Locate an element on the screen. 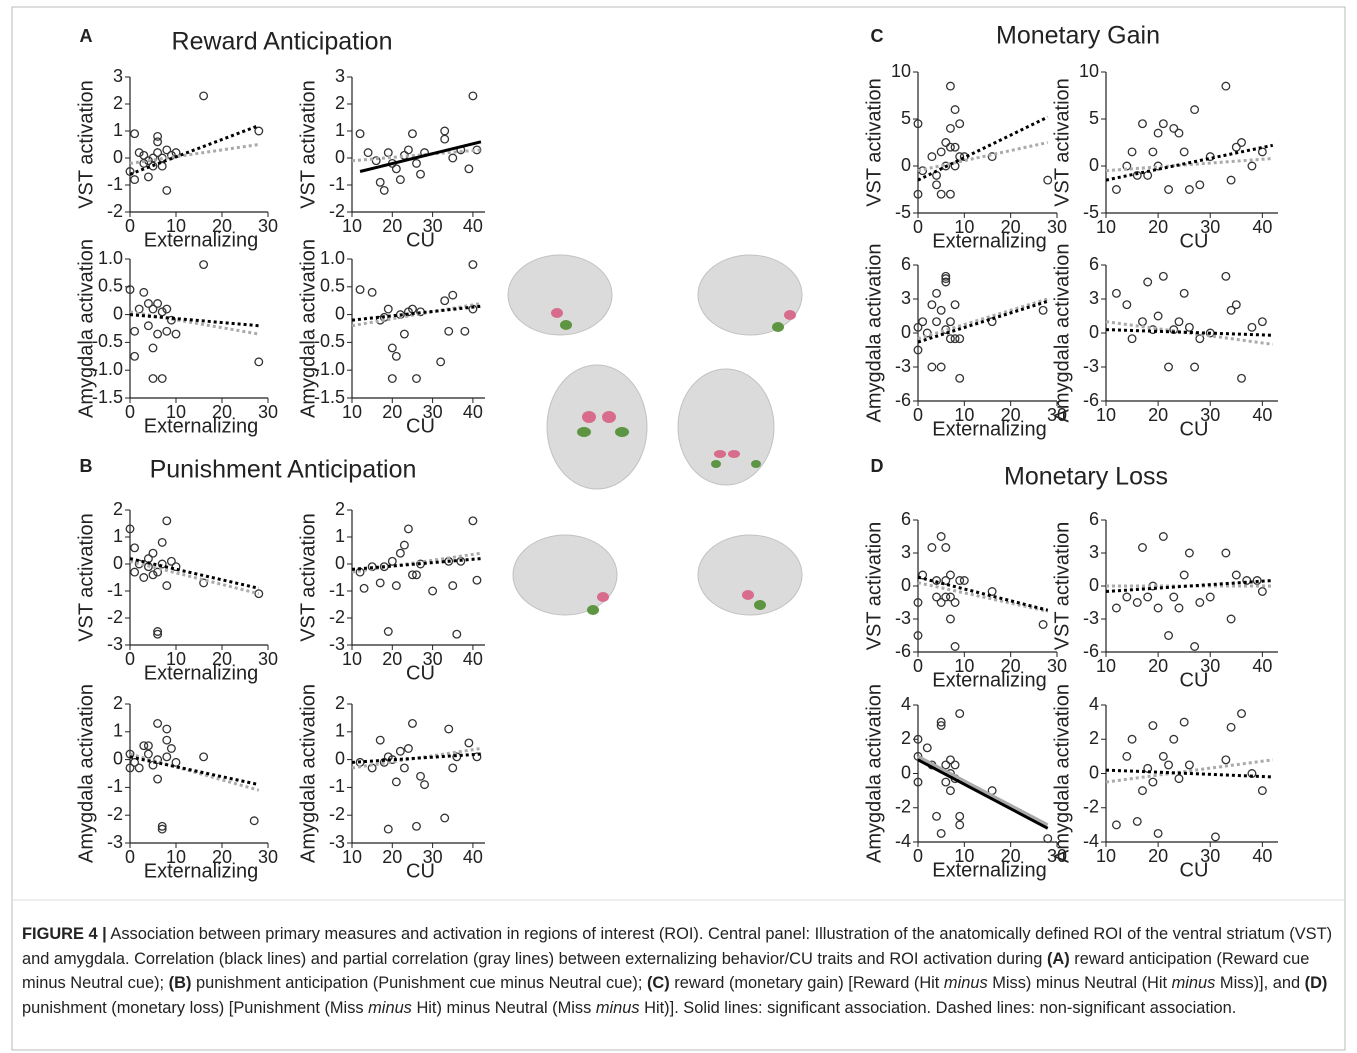 Image resolution: width=1357 pixels, height=1053 pixels. panel-letter: B is located at coordinates (86, 466).